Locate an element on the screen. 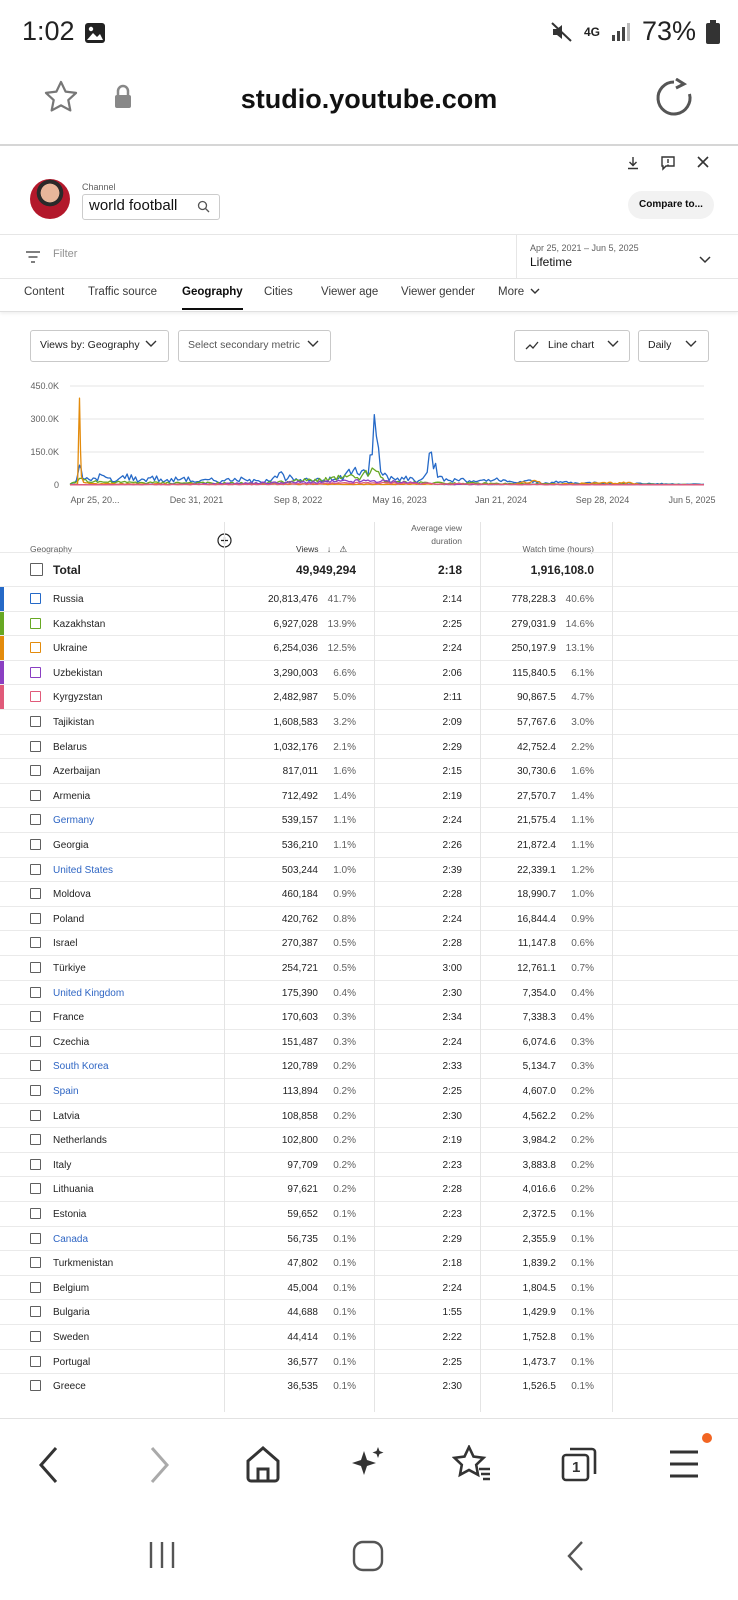 Image resolution: width=738 pixels, height=1600 pixels. country-name: Canada is located at coordinates (71, 1239).